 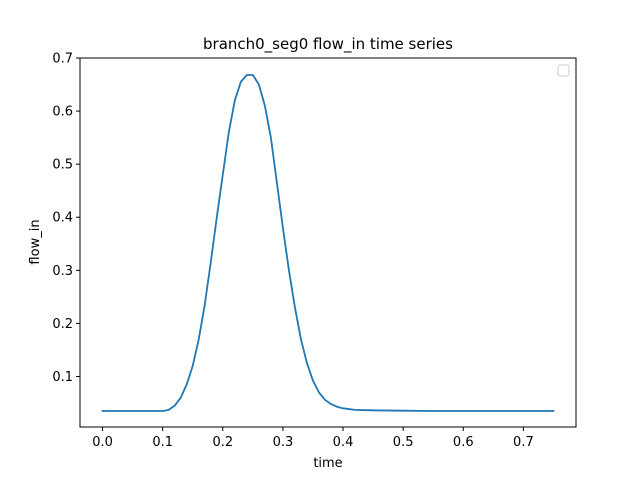 What do you see at coordinates (162, 442) in the screenshot?
I see `x-tick-label: 0.1` at bounding box center [162, 442].